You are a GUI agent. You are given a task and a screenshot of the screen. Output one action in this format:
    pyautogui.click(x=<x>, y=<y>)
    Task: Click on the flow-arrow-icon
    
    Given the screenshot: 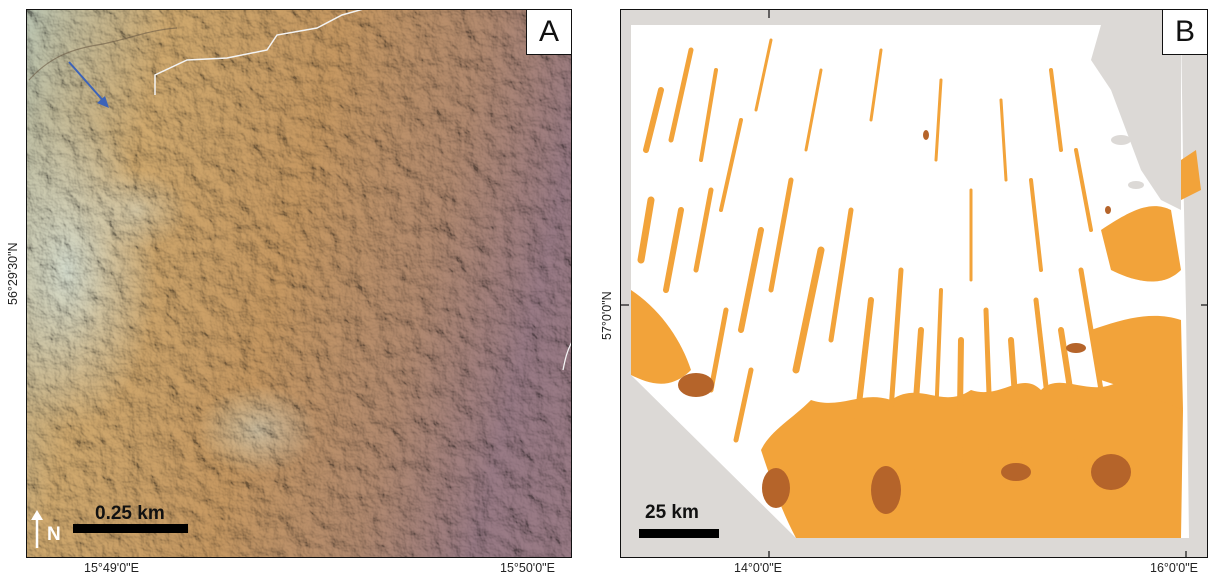 What is the action you would take?
    pyautogui.click(x=88, y=83)
    